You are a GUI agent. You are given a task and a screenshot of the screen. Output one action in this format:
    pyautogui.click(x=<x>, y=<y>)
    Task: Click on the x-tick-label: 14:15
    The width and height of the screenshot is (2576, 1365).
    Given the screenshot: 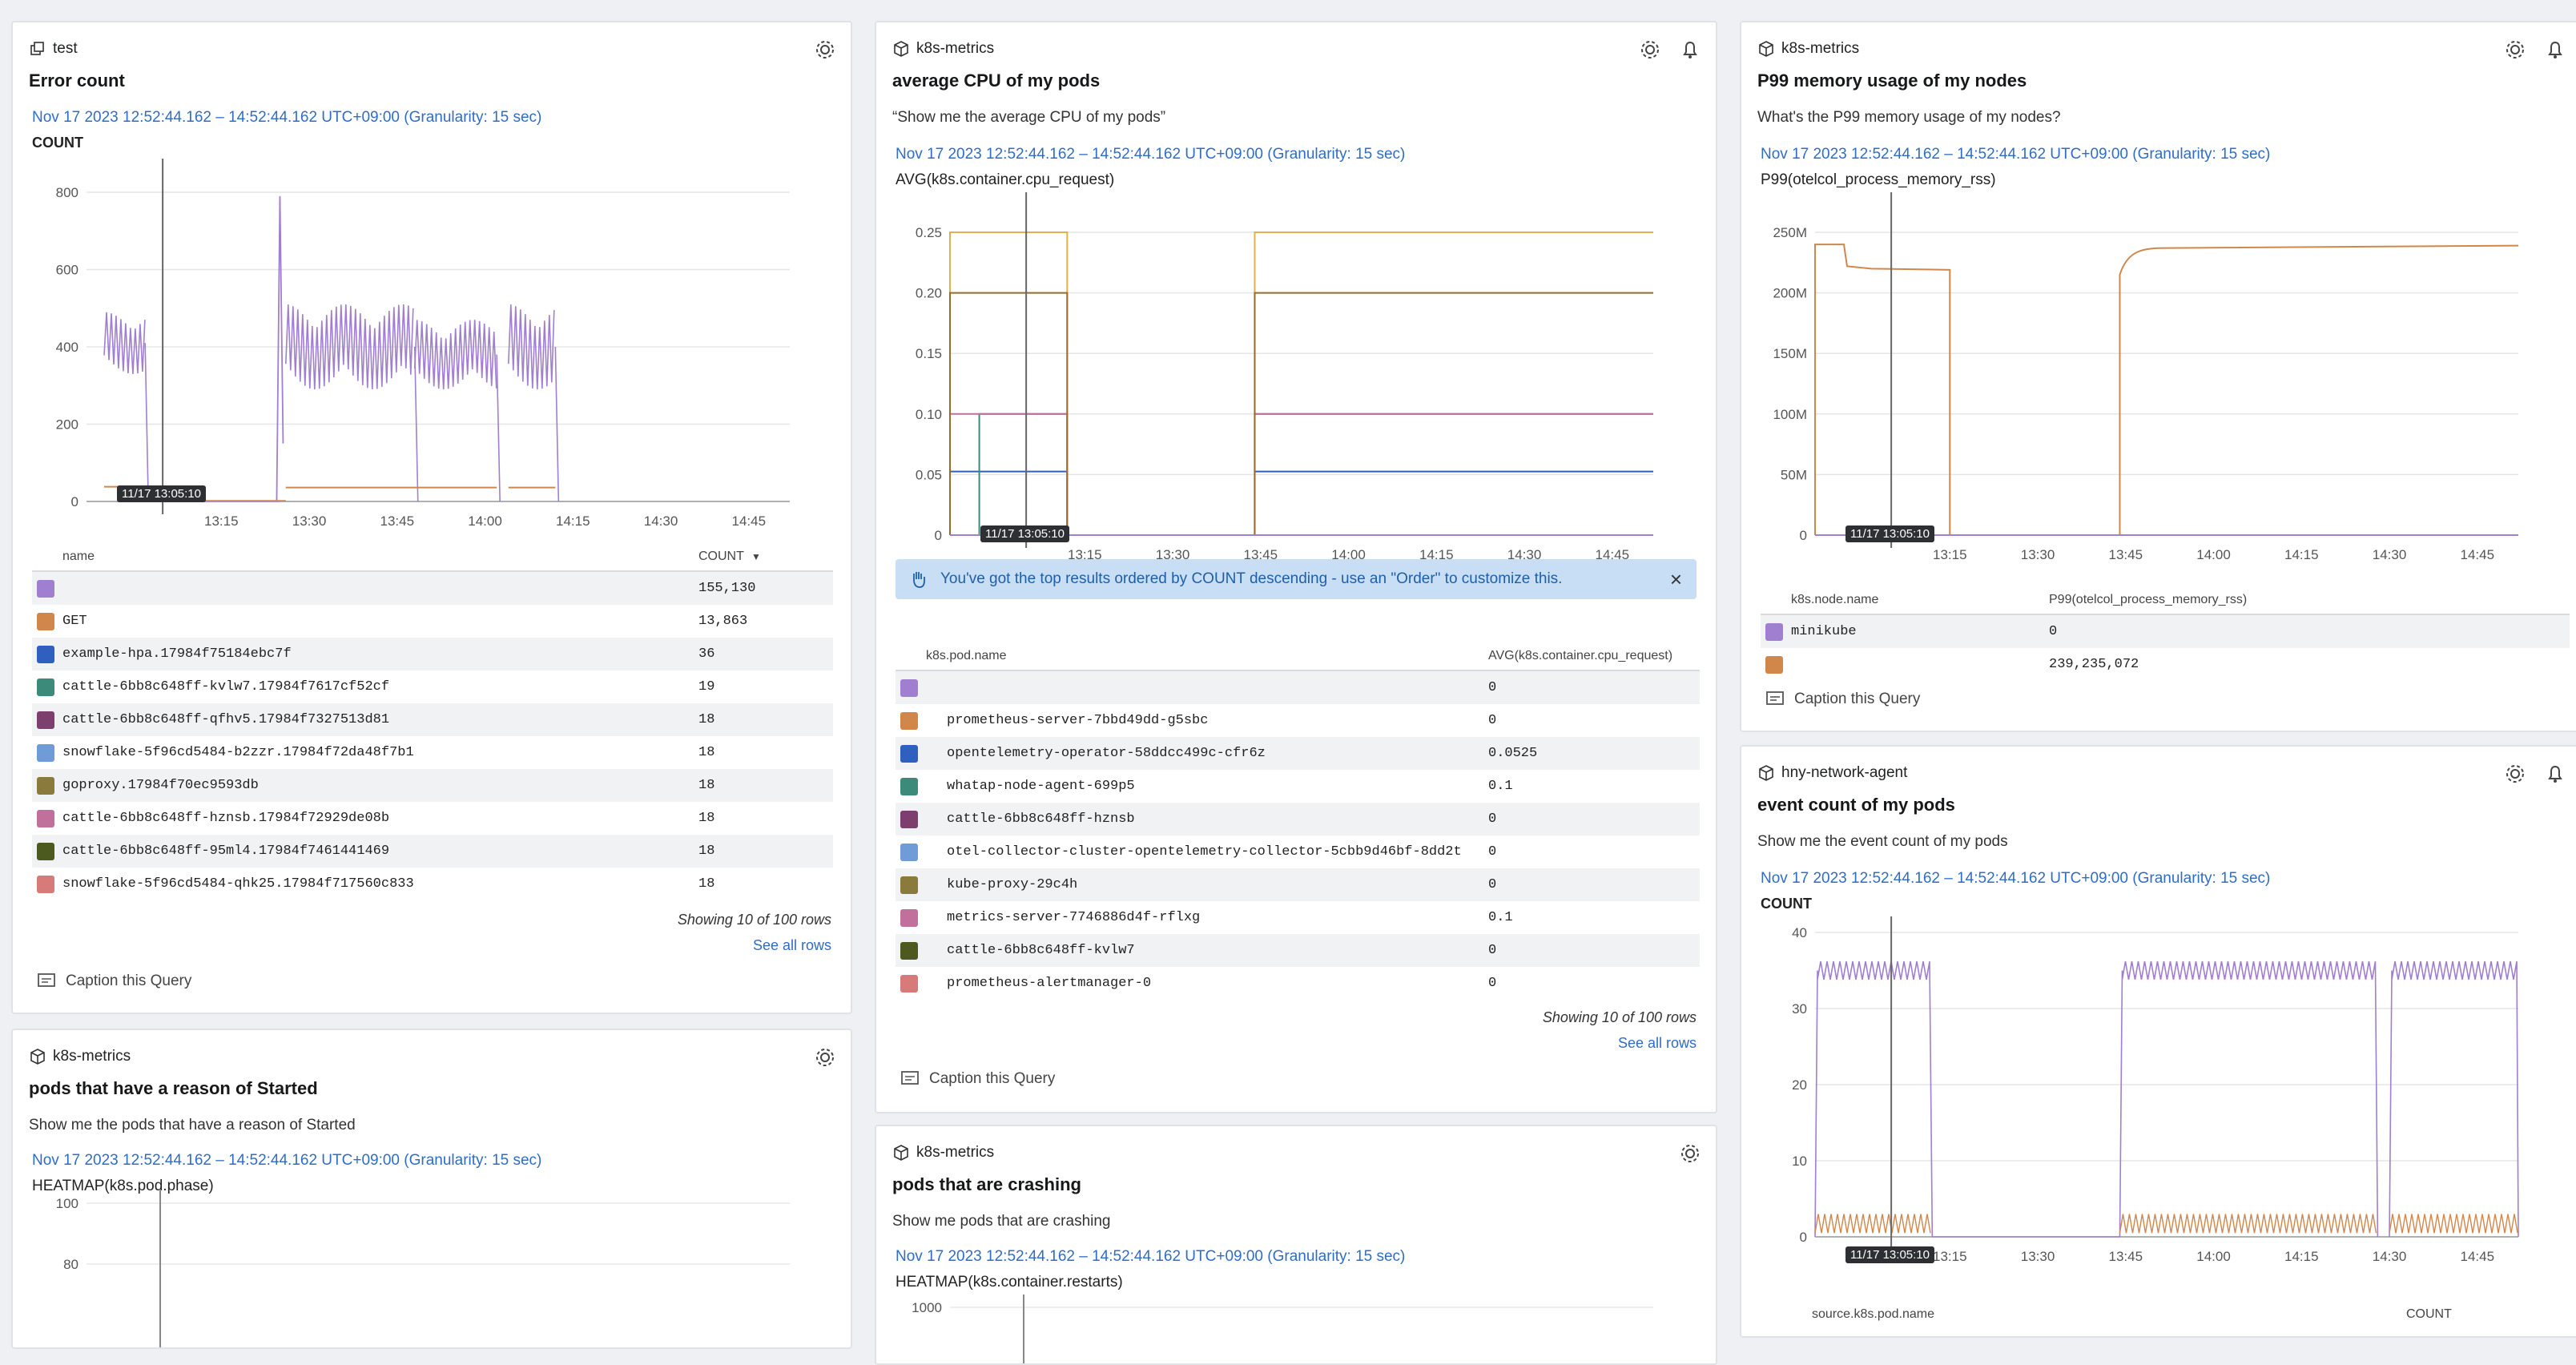 What is the action you would take?
    pyautogui.click(x=1436, y=554)
    